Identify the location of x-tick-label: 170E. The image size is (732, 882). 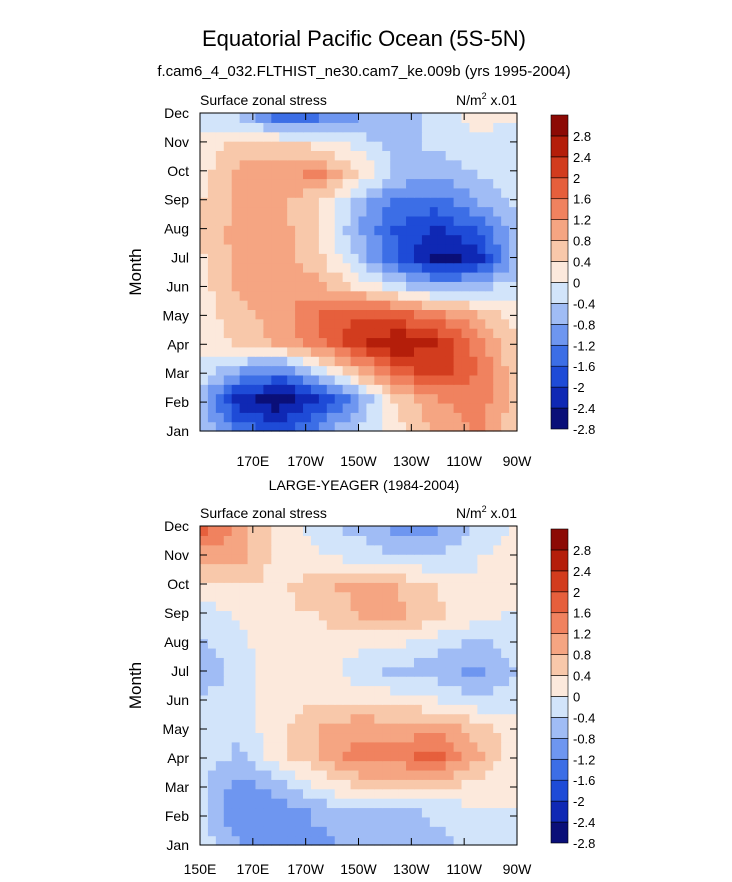
(252, 869).